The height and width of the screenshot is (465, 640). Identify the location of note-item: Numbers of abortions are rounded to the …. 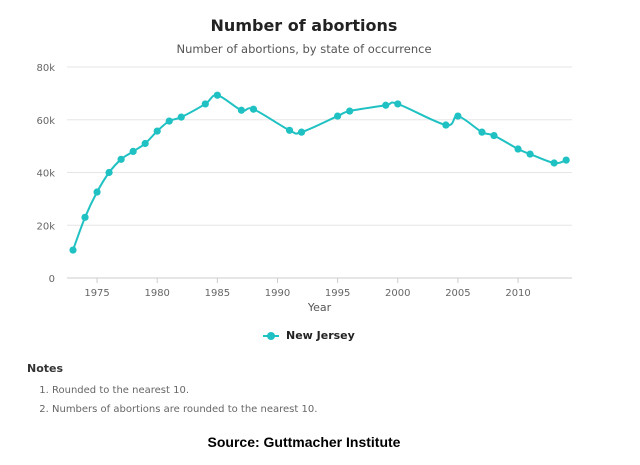
(184, 410).